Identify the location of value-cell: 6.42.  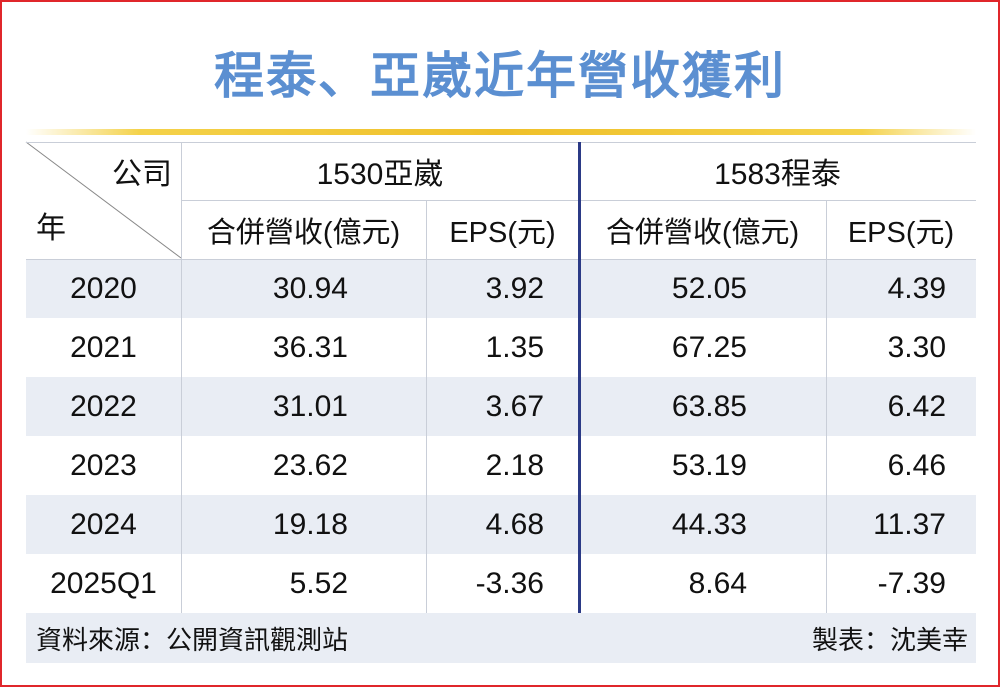
(916, 406).